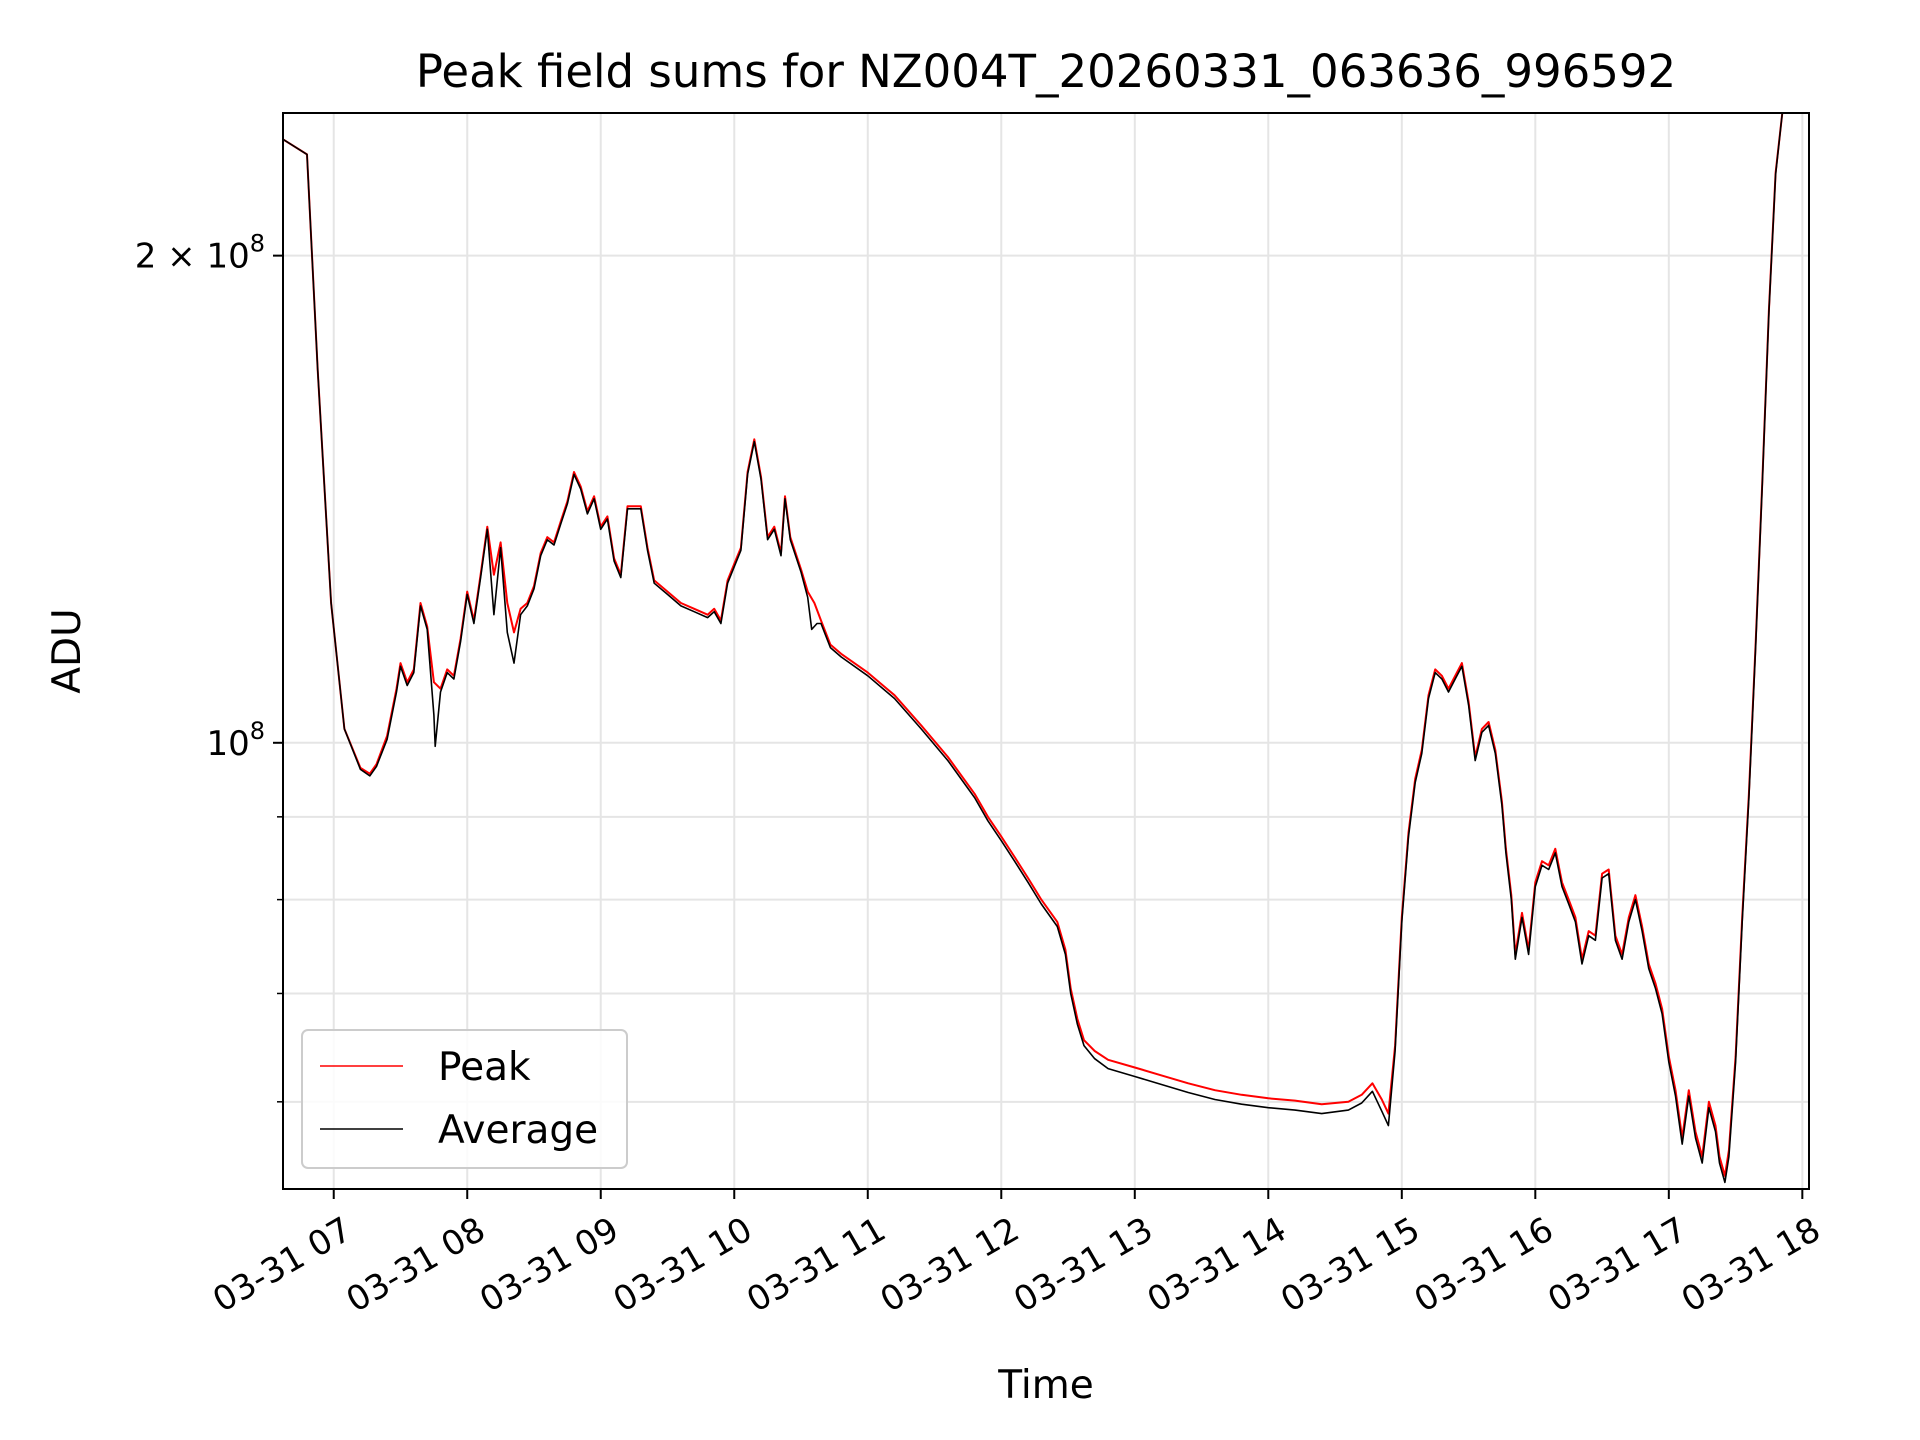  I want to click on y-axis-label: ADU, so click(67, 650).